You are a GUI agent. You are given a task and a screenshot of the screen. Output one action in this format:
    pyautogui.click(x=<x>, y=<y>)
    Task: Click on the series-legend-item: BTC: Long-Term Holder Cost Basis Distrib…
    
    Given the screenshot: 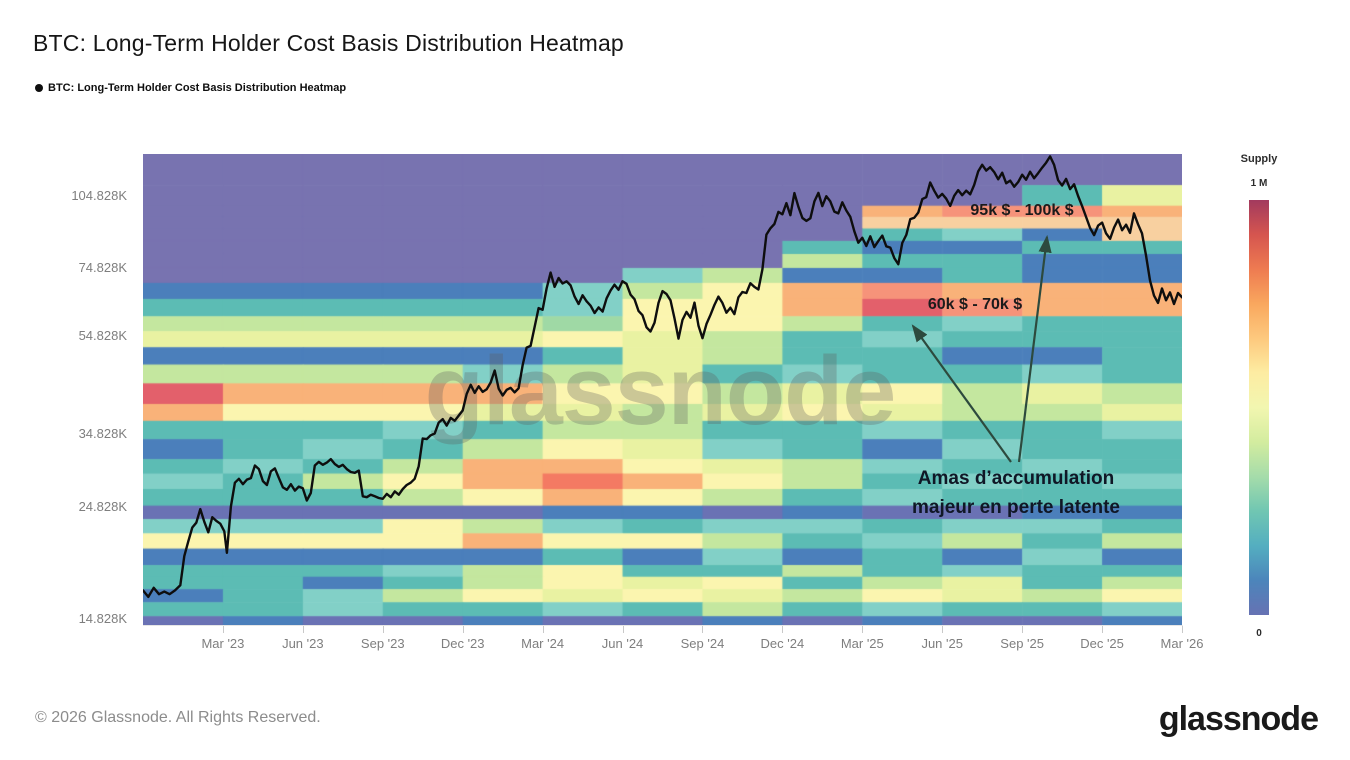 What is the action you would take?
    pyautogui.click(x=190, y=88)
    